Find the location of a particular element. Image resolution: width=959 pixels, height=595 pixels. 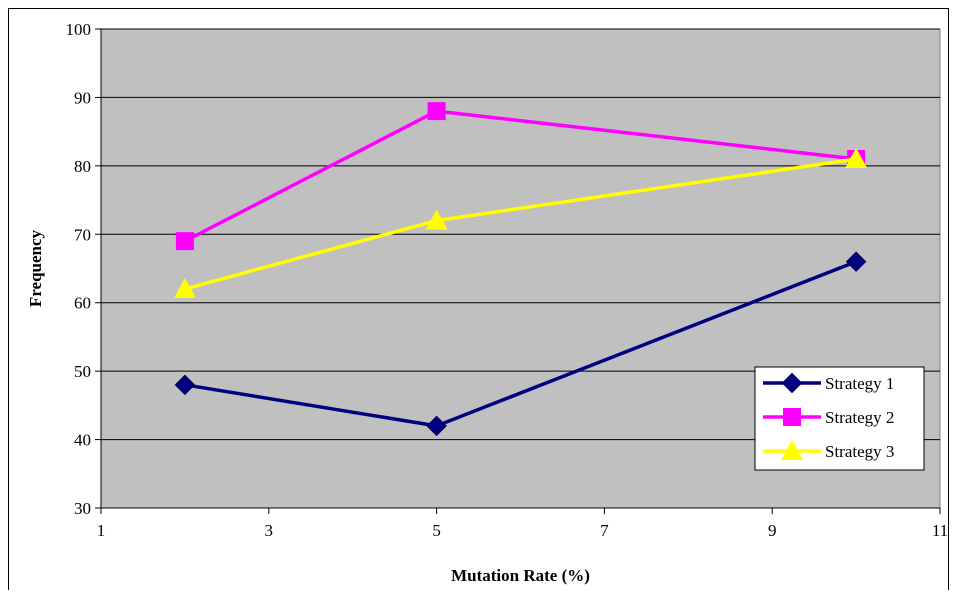

y-axis-label: Frequency is located at coordinates (35, 268).